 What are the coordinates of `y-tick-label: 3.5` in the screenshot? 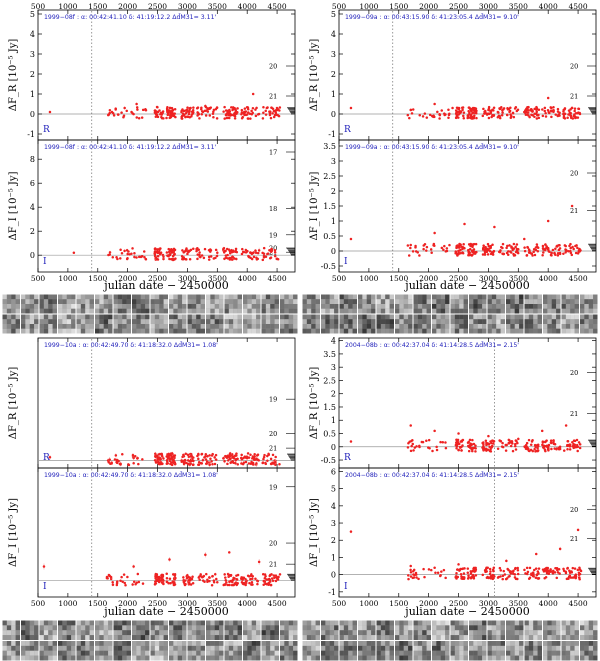 It's located at (329, 354).